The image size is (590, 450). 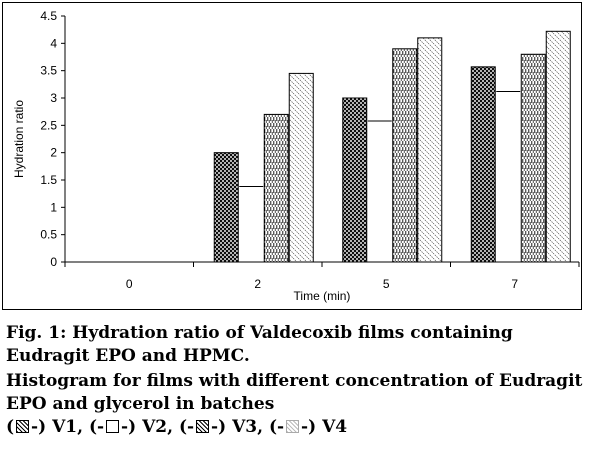 I want to click on y-tick-label: 0.5, so click(x=48, y=235).